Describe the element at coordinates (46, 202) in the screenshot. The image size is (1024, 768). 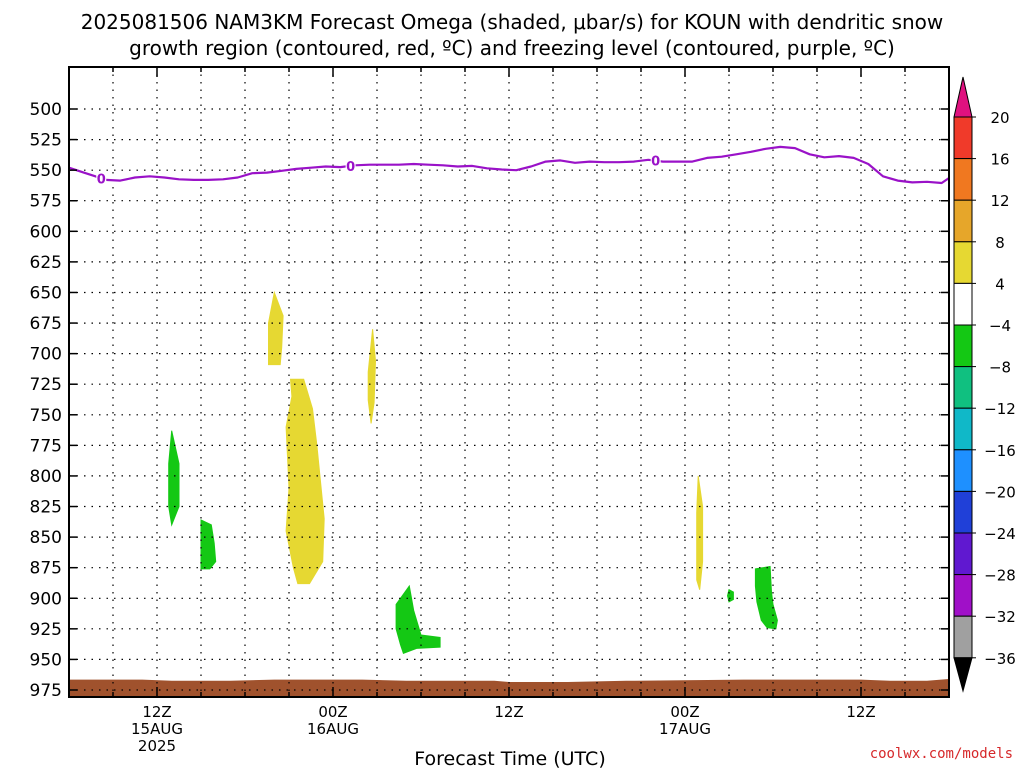
I see `y-tick-label-575: 575` at that location.